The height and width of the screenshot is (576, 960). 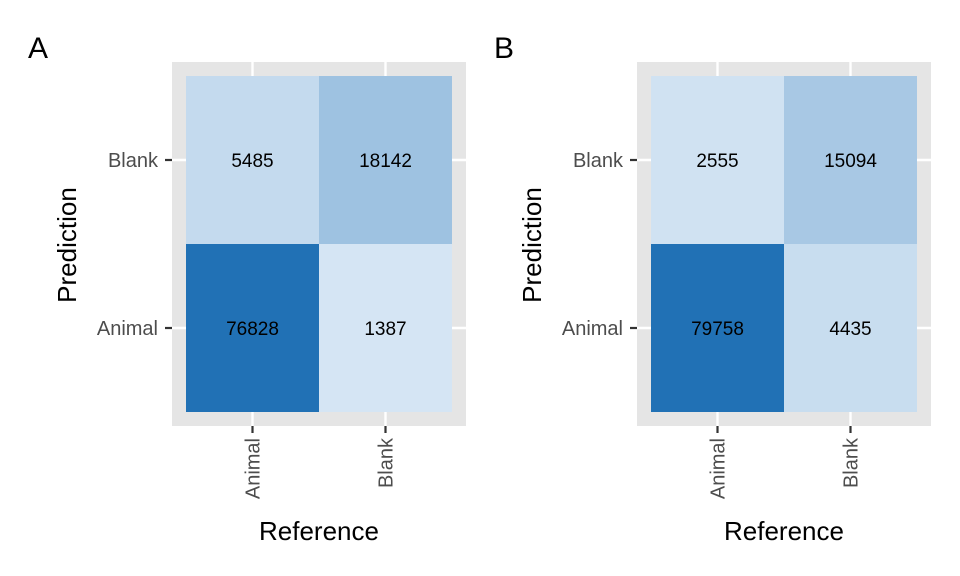 I want to click on cell-value-label: 5485, so click(x=252, y=161).